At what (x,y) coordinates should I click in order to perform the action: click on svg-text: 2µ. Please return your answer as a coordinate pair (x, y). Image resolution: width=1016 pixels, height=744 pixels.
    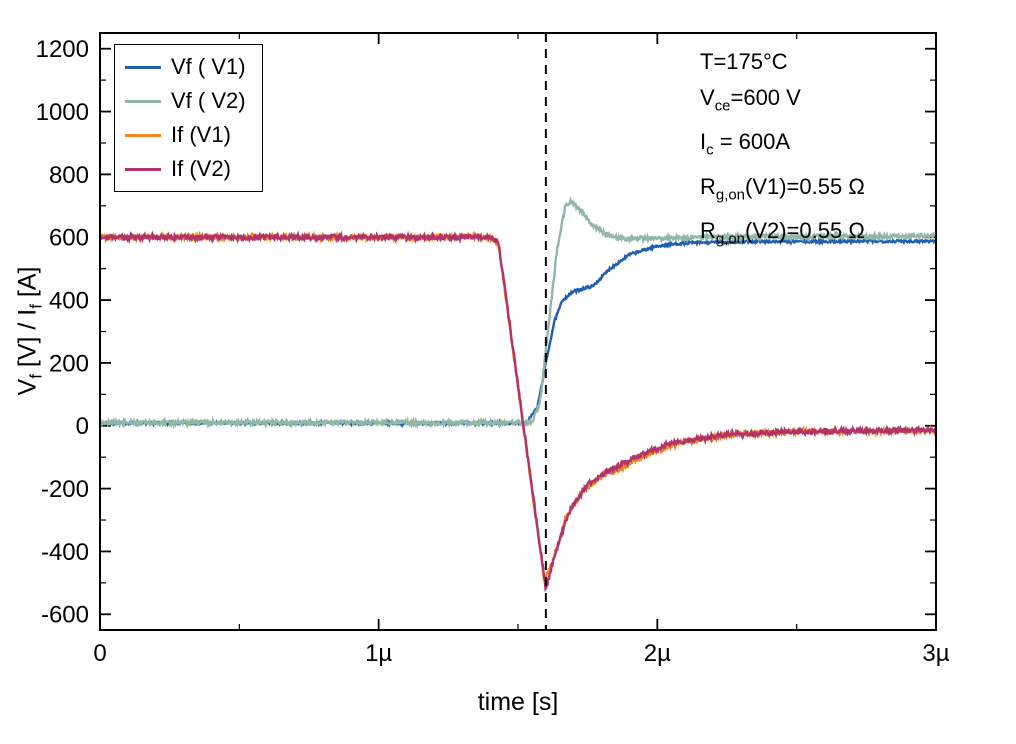
    Looking at the image, I should click on (657, 653).